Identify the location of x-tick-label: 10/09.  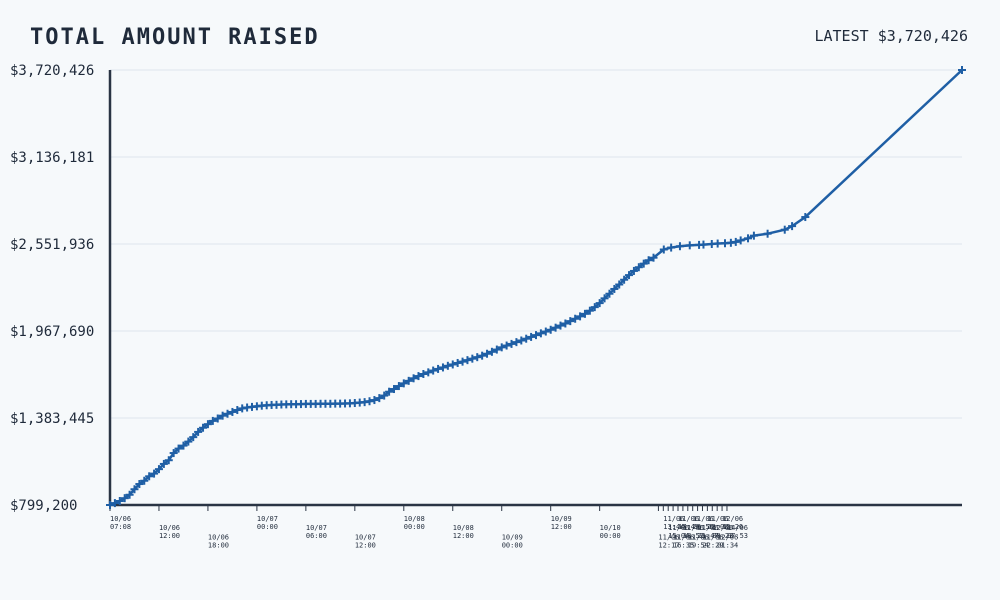
(561, 519).